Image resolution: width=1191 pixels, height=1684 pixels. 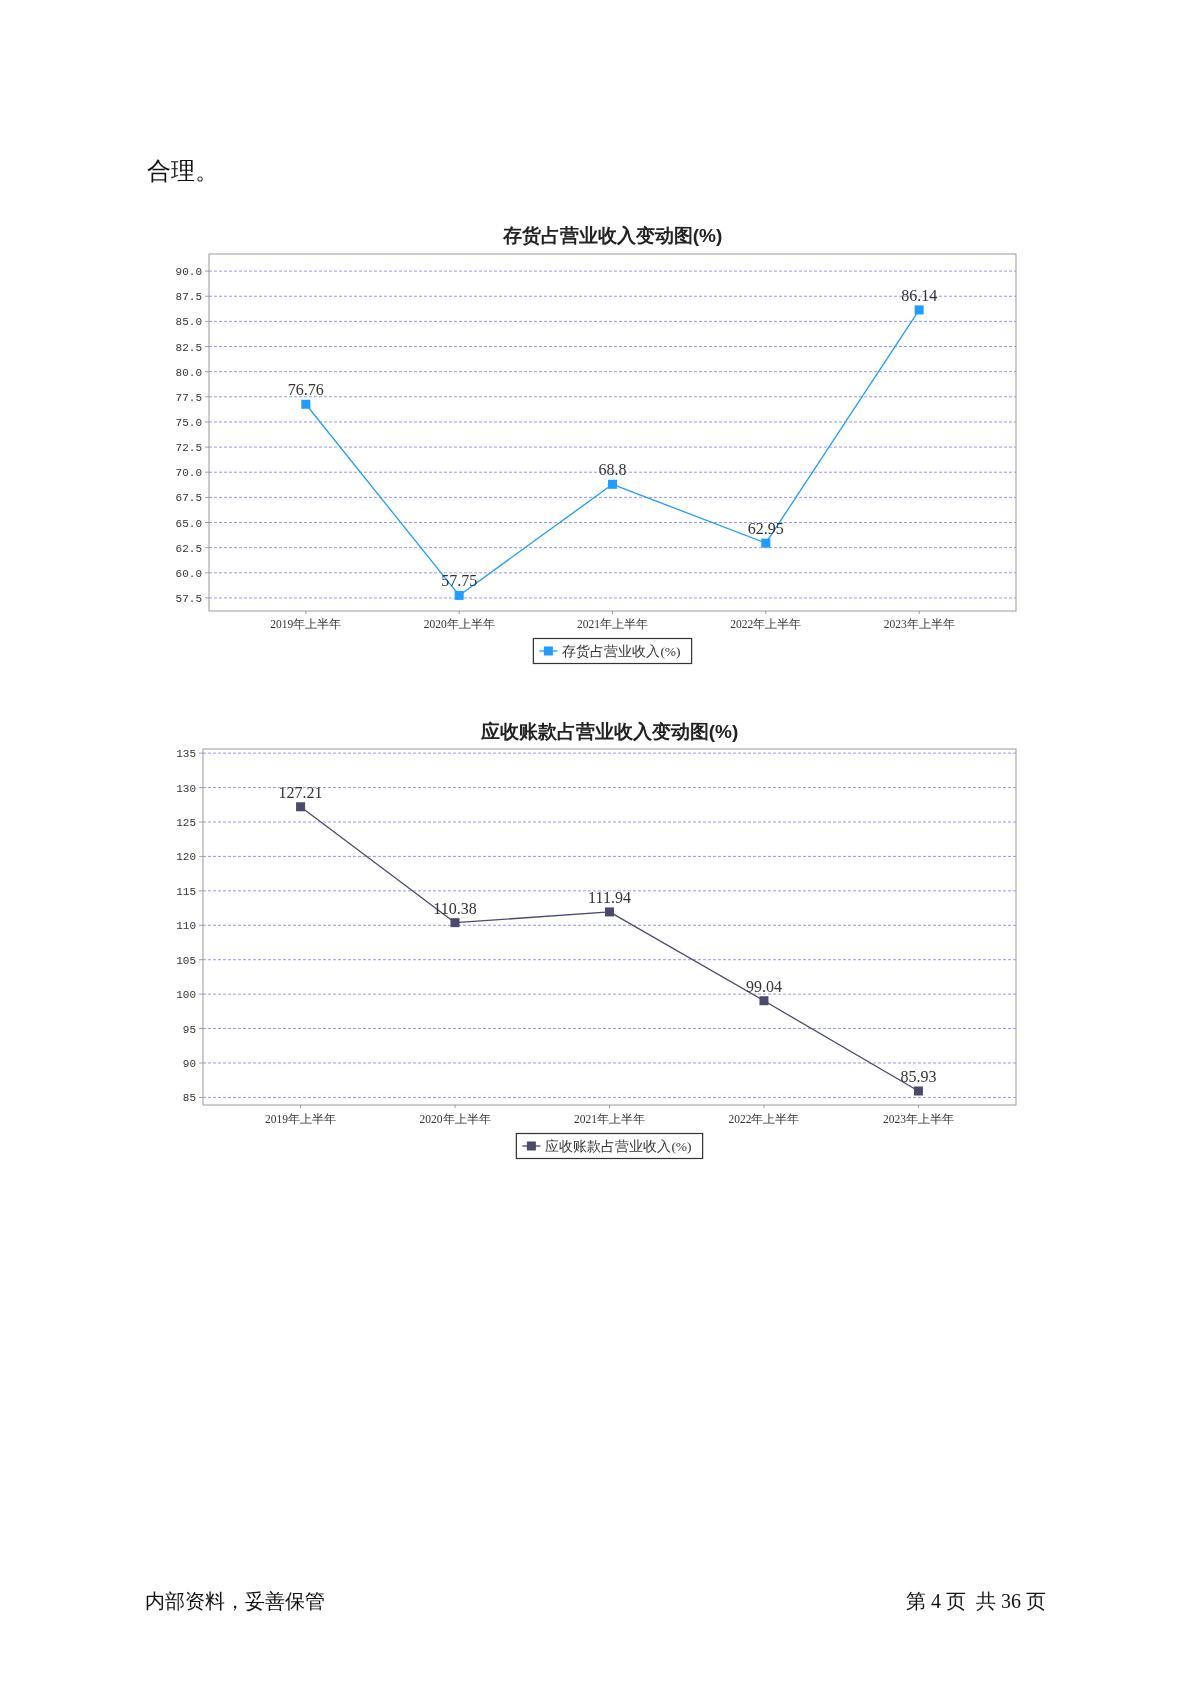 What do you see at coordinates (918, 1077) in the screenshot?
I see `data-label: 85.93` at bounding box center [918, 1077].